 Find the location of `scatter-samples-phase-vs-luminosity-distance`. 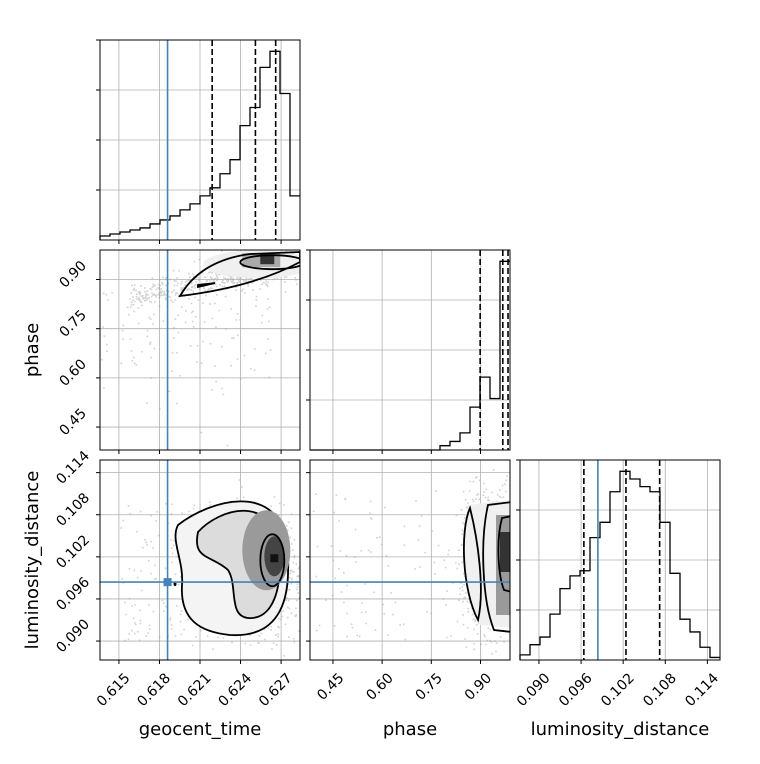

scatter-samples-phase-vs-luminosity-distance is located at coordinates (411, 564).